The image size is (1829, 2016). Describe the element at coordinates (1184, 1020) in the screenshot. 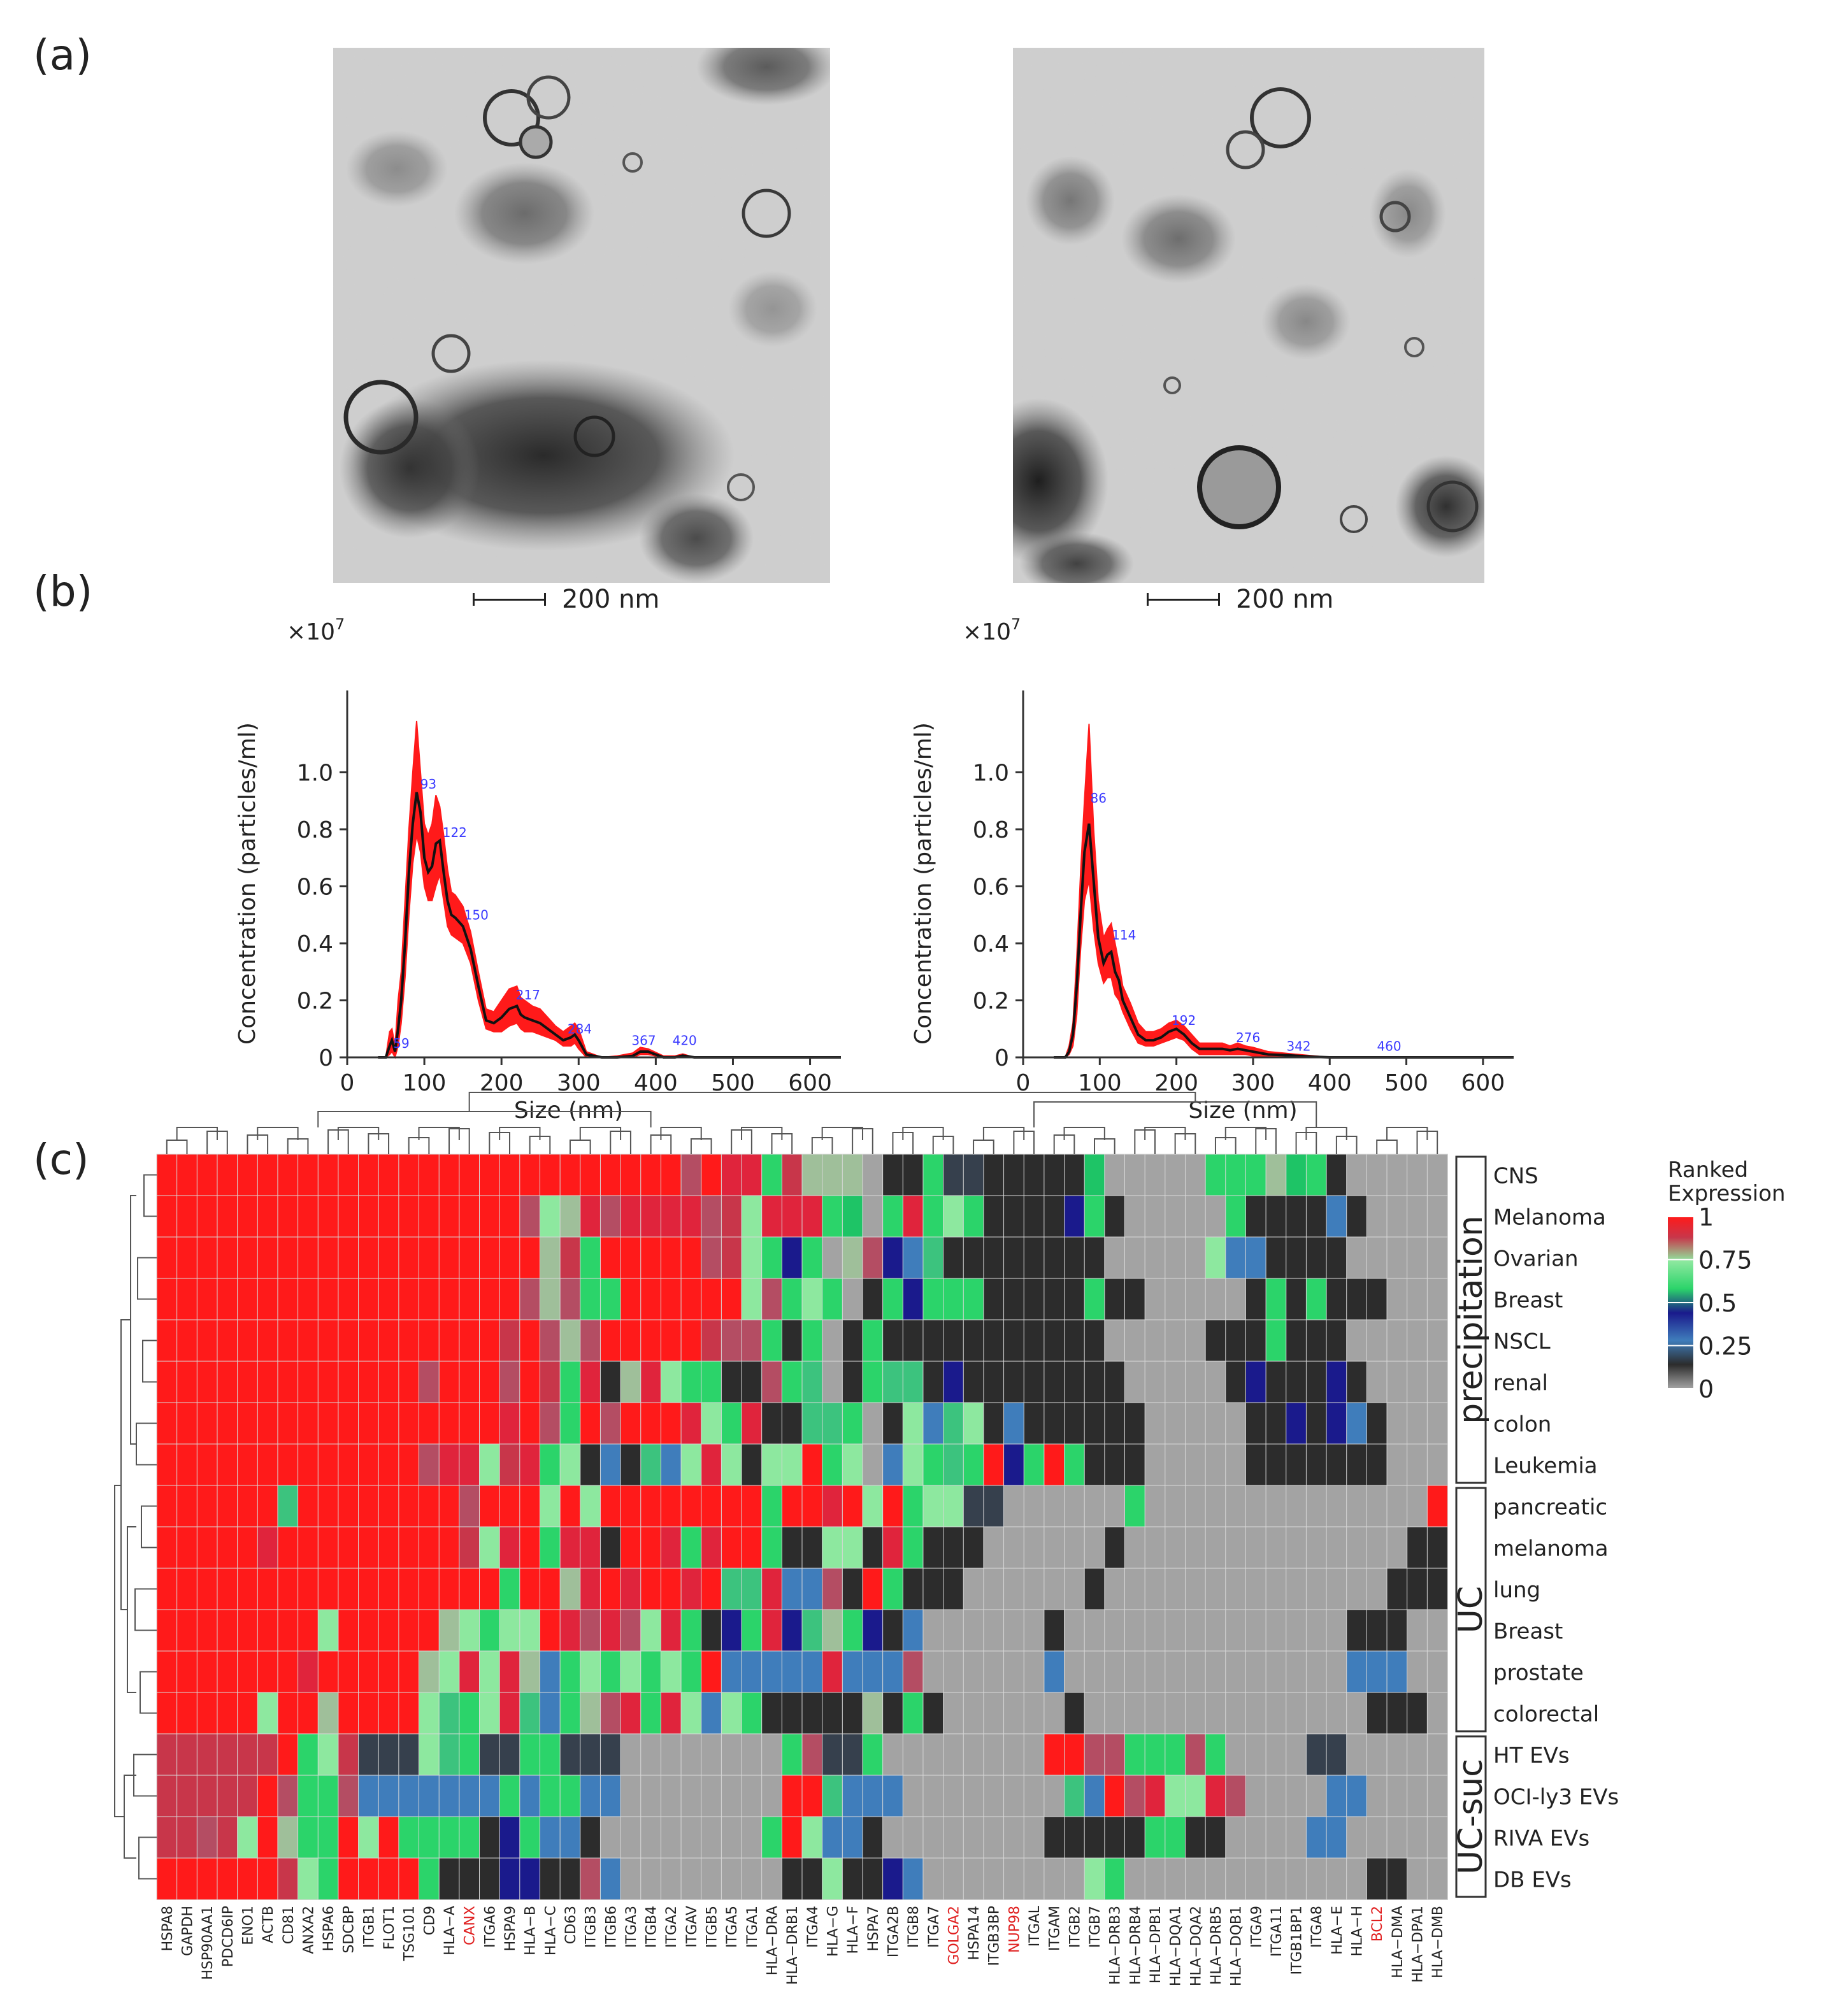

I see `peak-label: 192` at that location.